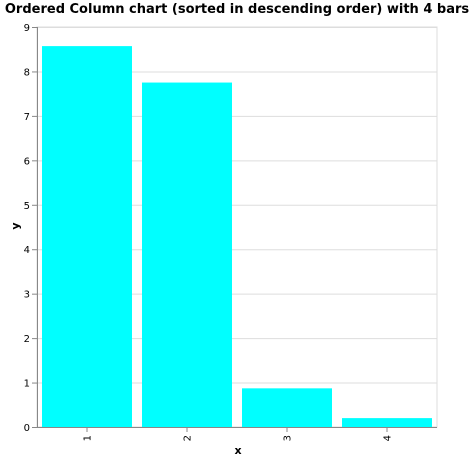 This screenshot has width=474, height=460. What do you see at coordinates (388, 438) in the screenshot?
I see `x-tick-label: 4` at bounding box center [388, 438].